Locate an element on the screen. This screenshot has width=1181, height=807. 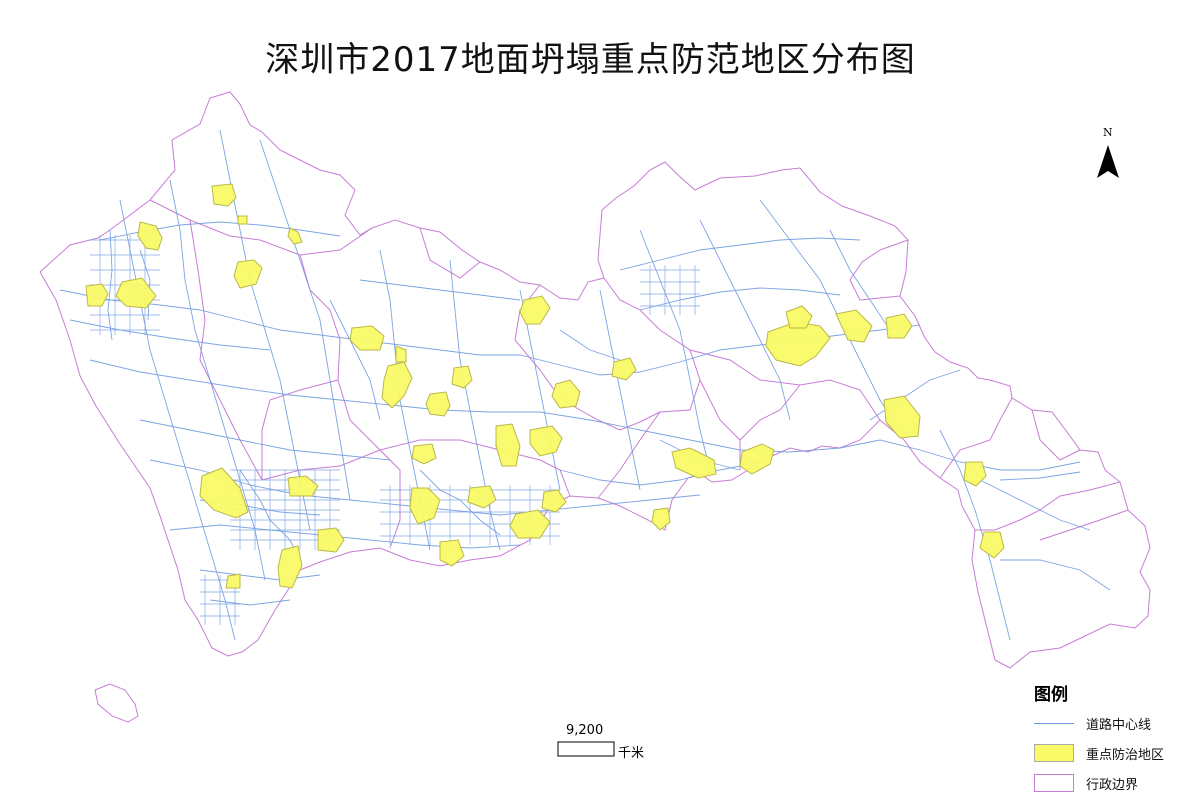
road-line-symbol is located at coordinates (1054, 723).